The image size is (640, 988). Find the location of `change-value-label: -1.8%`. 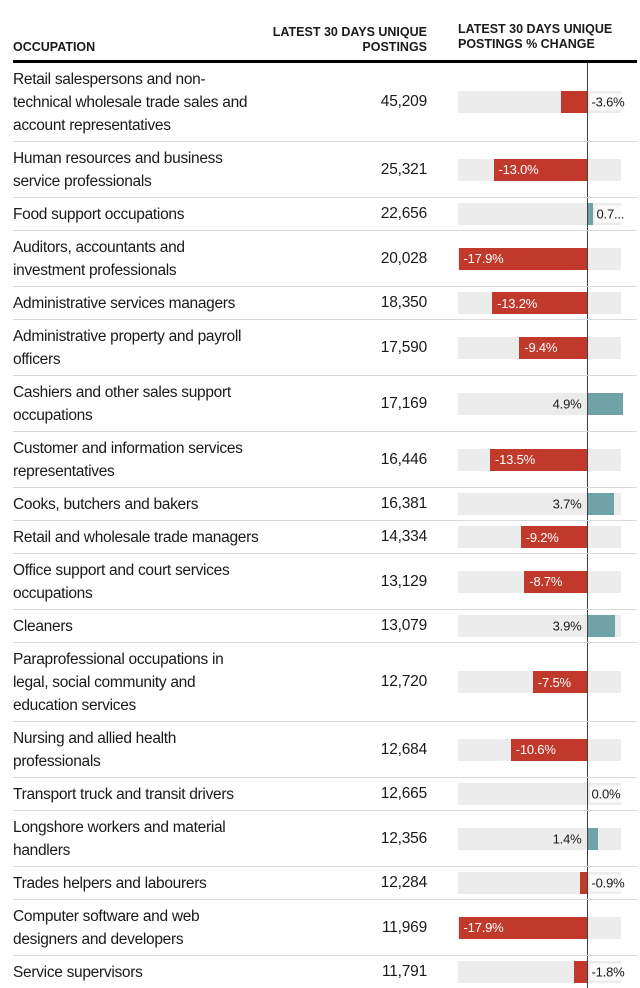

change-value-label: -1.8% is located at coordinates (608, 972).